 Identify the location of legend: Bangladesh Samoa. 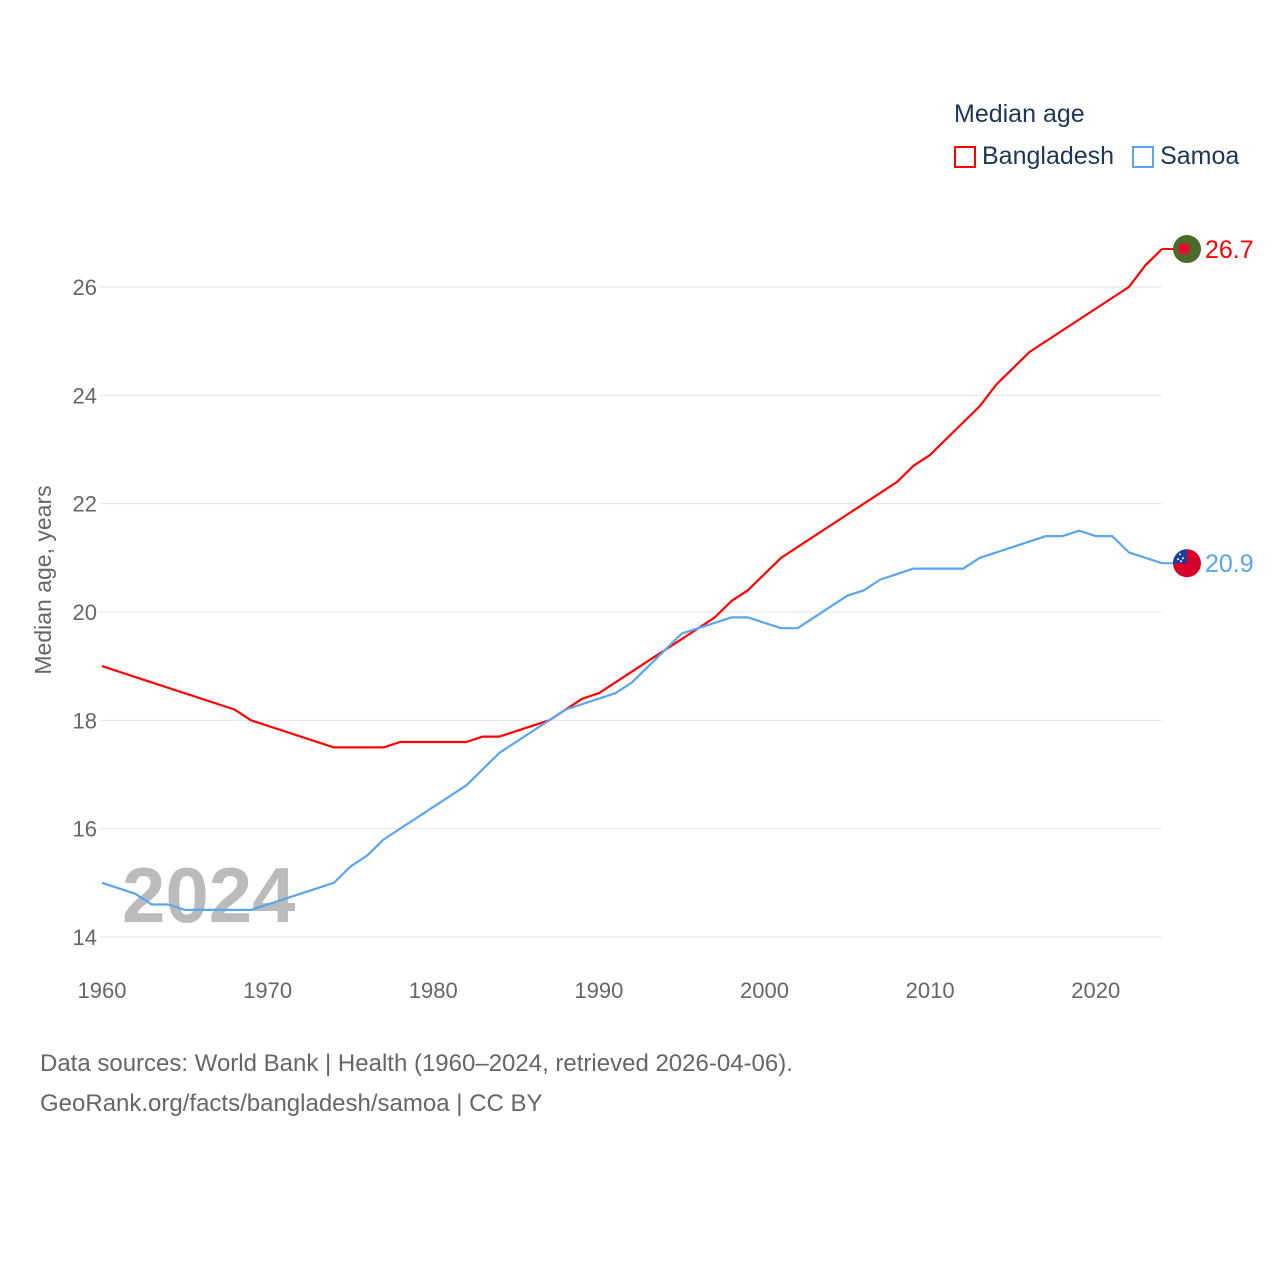
(1096, 156).